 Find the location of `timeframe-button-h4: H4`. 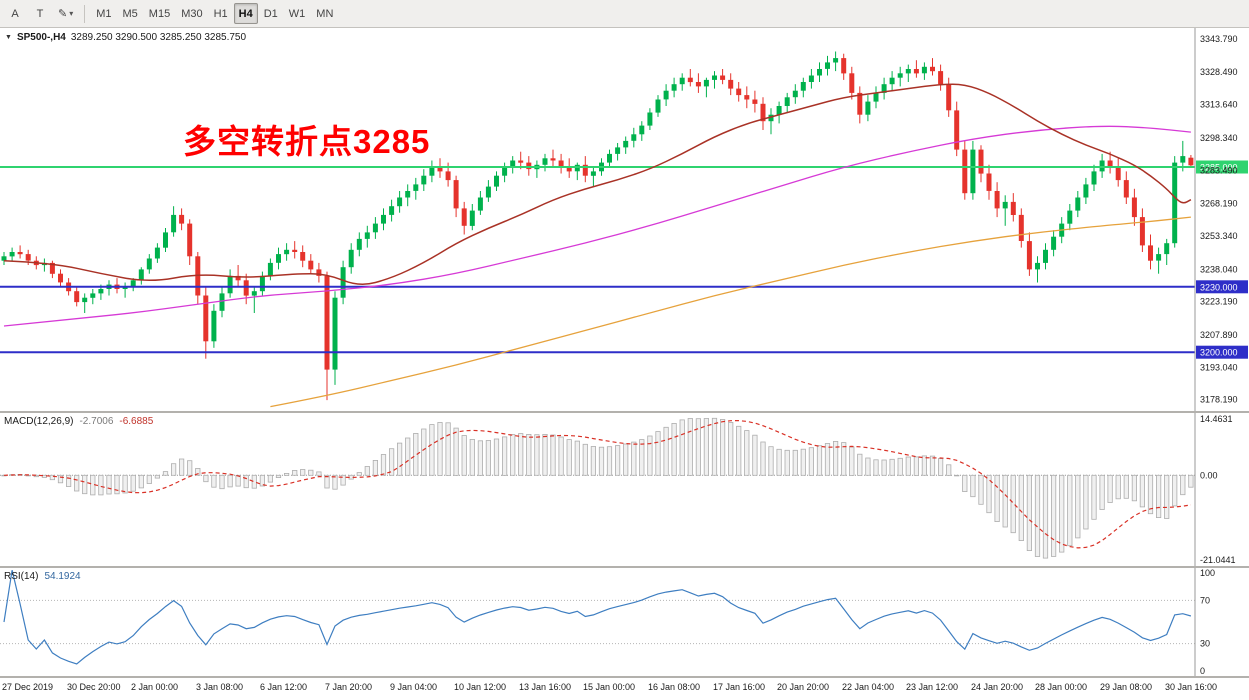

timeframe-button-h4: H4 is located at coordinates (245, 13).